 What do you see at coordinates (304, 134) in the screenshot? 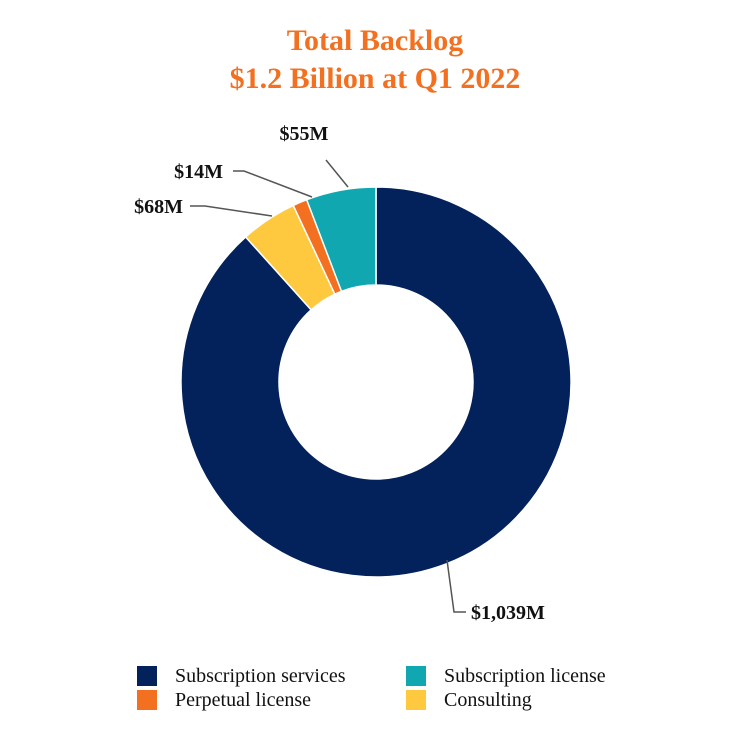
I see `data-label-consulting: $55M` at bounding box center [304, 134].